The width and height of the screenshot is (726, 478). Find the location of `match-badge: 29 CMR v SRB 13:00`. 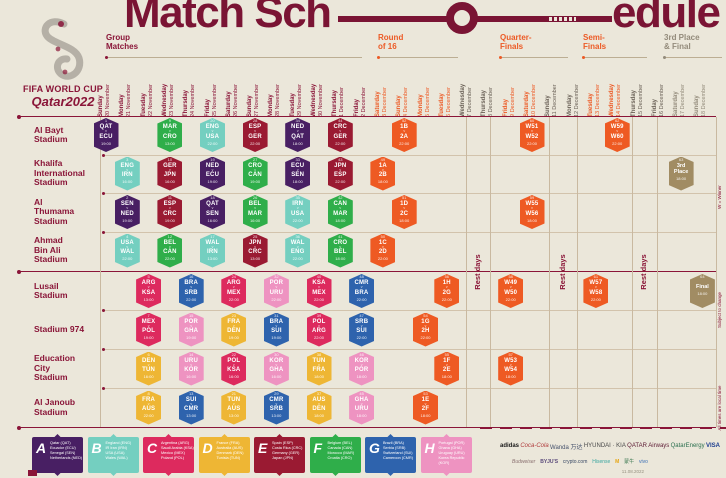

match-badge: 29 CMR v SRB 13:00 is located at coordinates (276, 407).